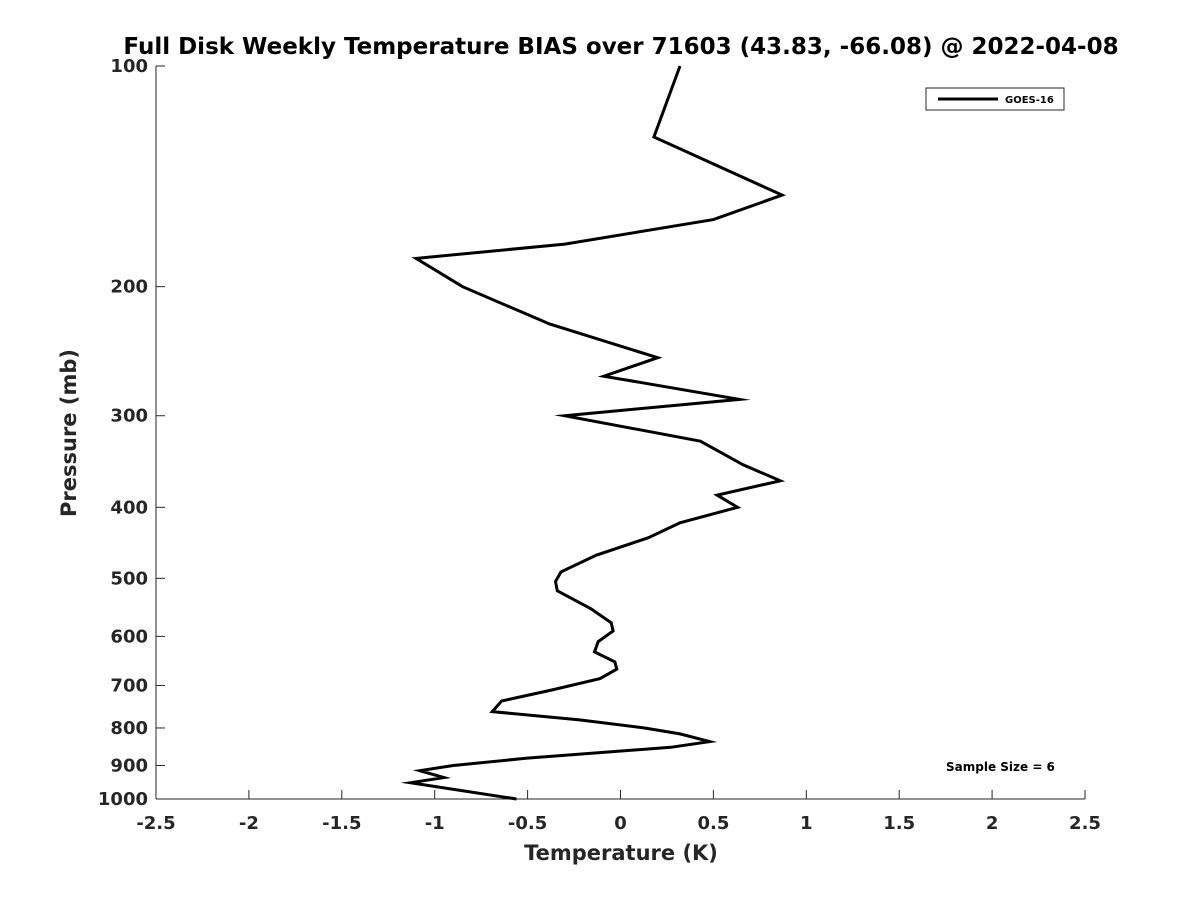  Describe the element at coordinates (992, 823) in the screenshot. I see `x-tick-label: 2` at that location.